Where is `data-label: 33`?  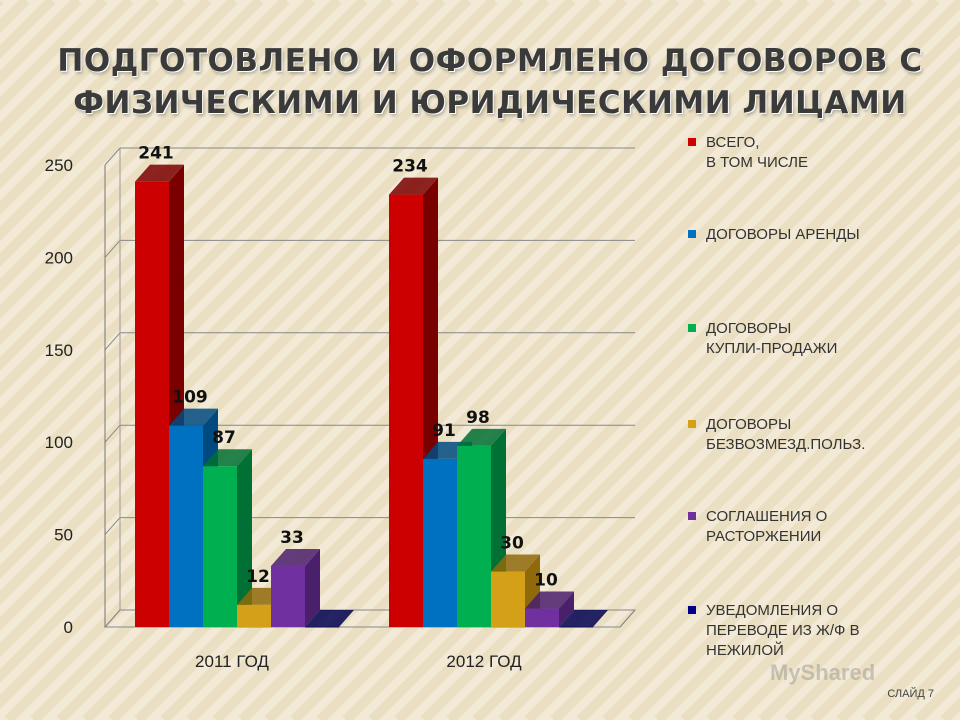 data-label: 33 is located at coordinates (292, 538).